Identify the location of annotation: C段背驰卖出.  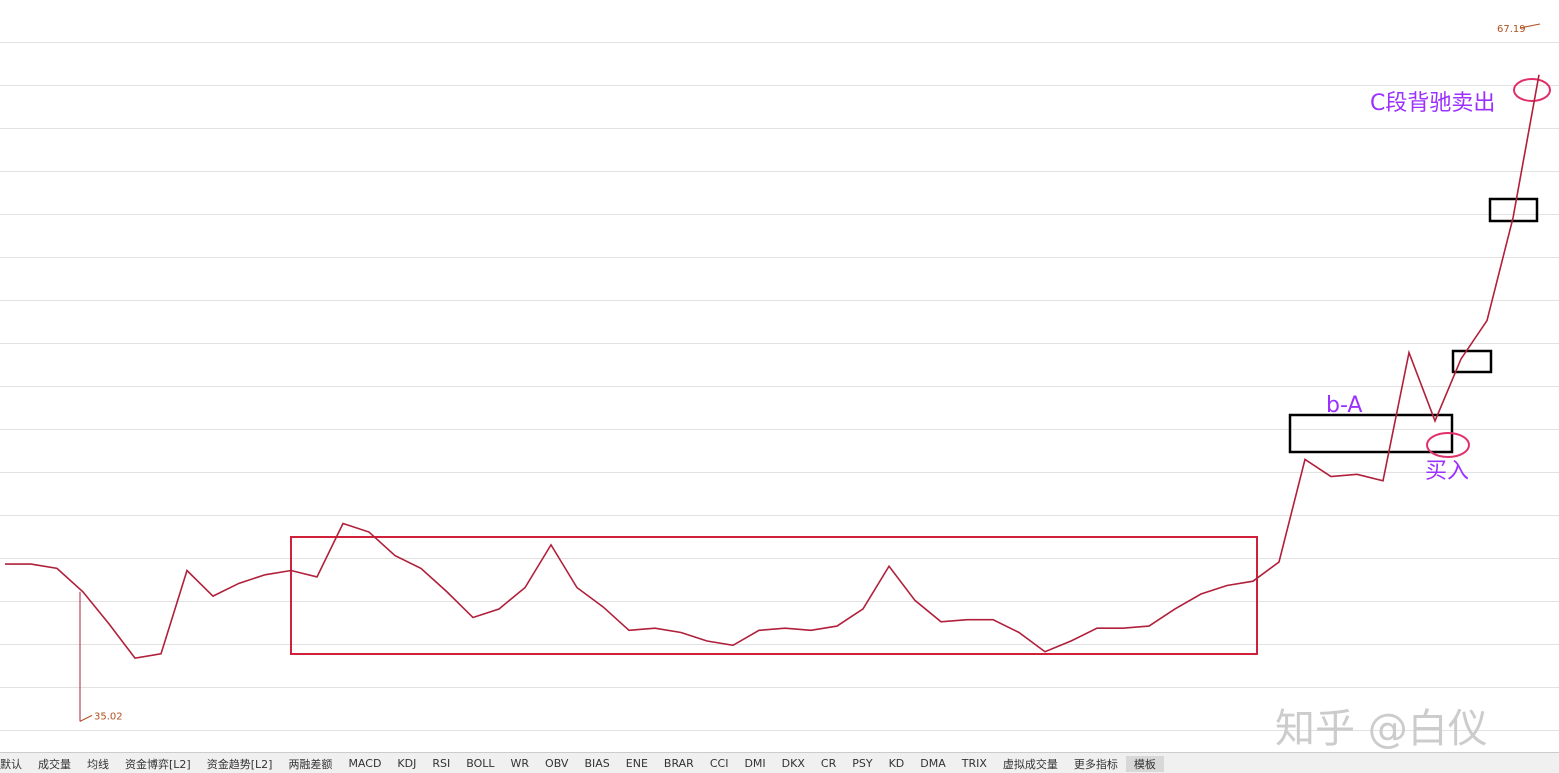
(1432, 103).